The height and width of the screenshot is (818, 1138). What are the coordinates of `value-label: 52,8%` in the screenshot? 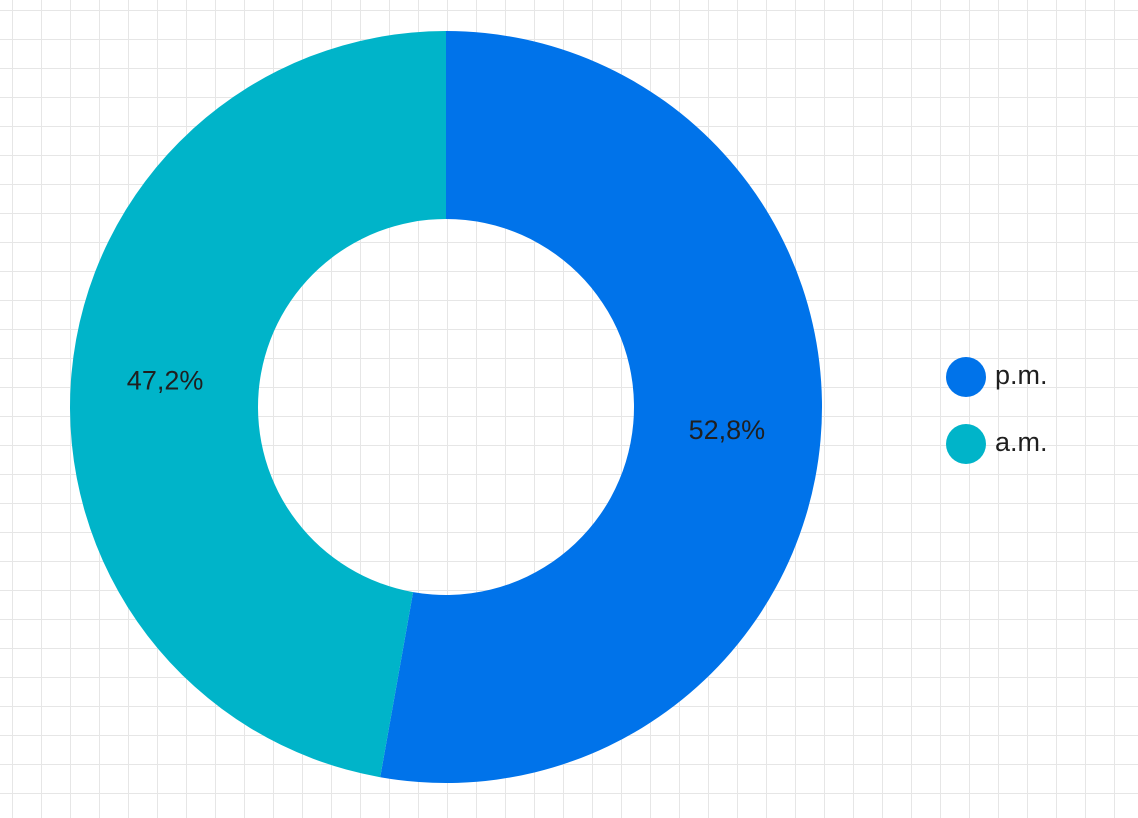 It's located at (727, 430).